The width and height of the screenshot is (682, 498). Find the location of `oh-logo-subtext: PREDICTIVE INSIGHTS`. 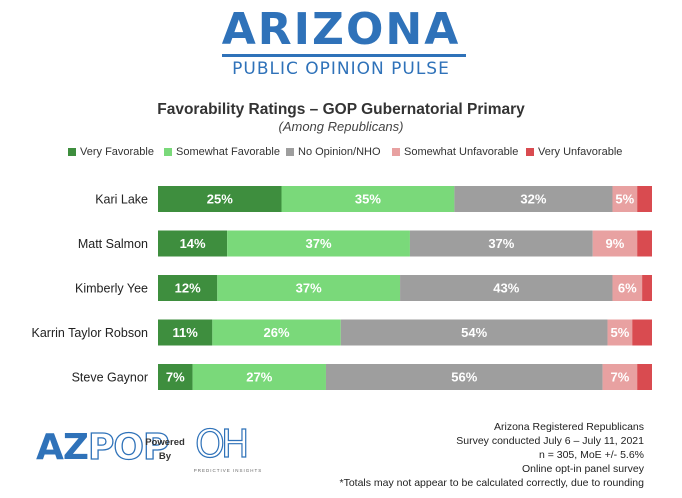

oh-logo-subtext: PREDICTIVE INSIGHTS is located at coordinates (228, 470).